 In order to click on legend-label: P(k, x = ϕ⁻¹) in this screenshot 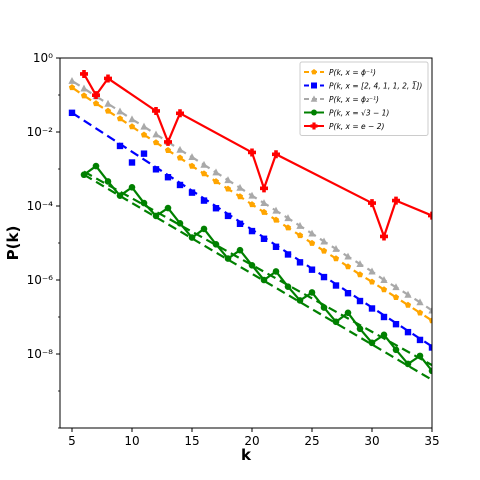, I will do `click(352, 72)`.